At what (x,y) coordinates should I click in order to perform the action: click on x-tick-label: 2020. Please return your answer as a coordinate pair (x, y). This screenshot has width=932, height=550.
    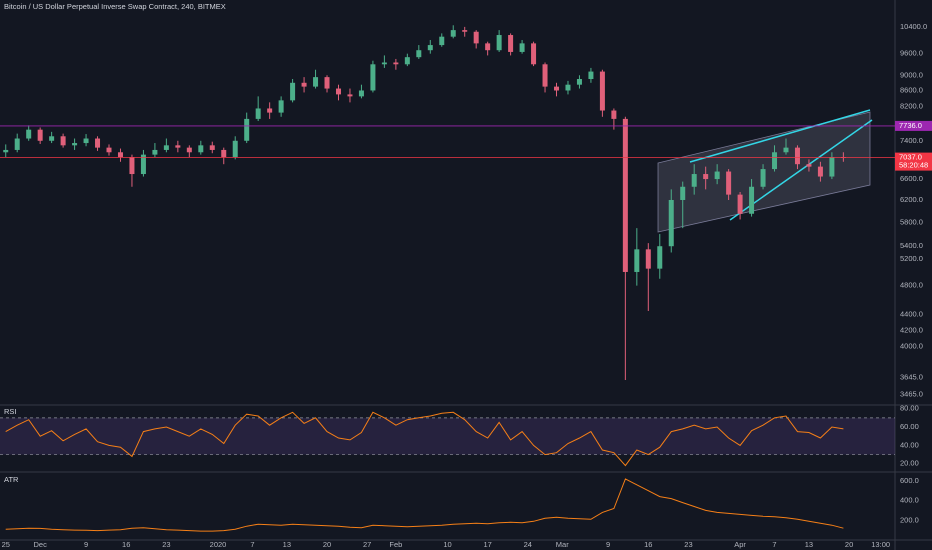
    Looking at the image, I should click on (218, 544).